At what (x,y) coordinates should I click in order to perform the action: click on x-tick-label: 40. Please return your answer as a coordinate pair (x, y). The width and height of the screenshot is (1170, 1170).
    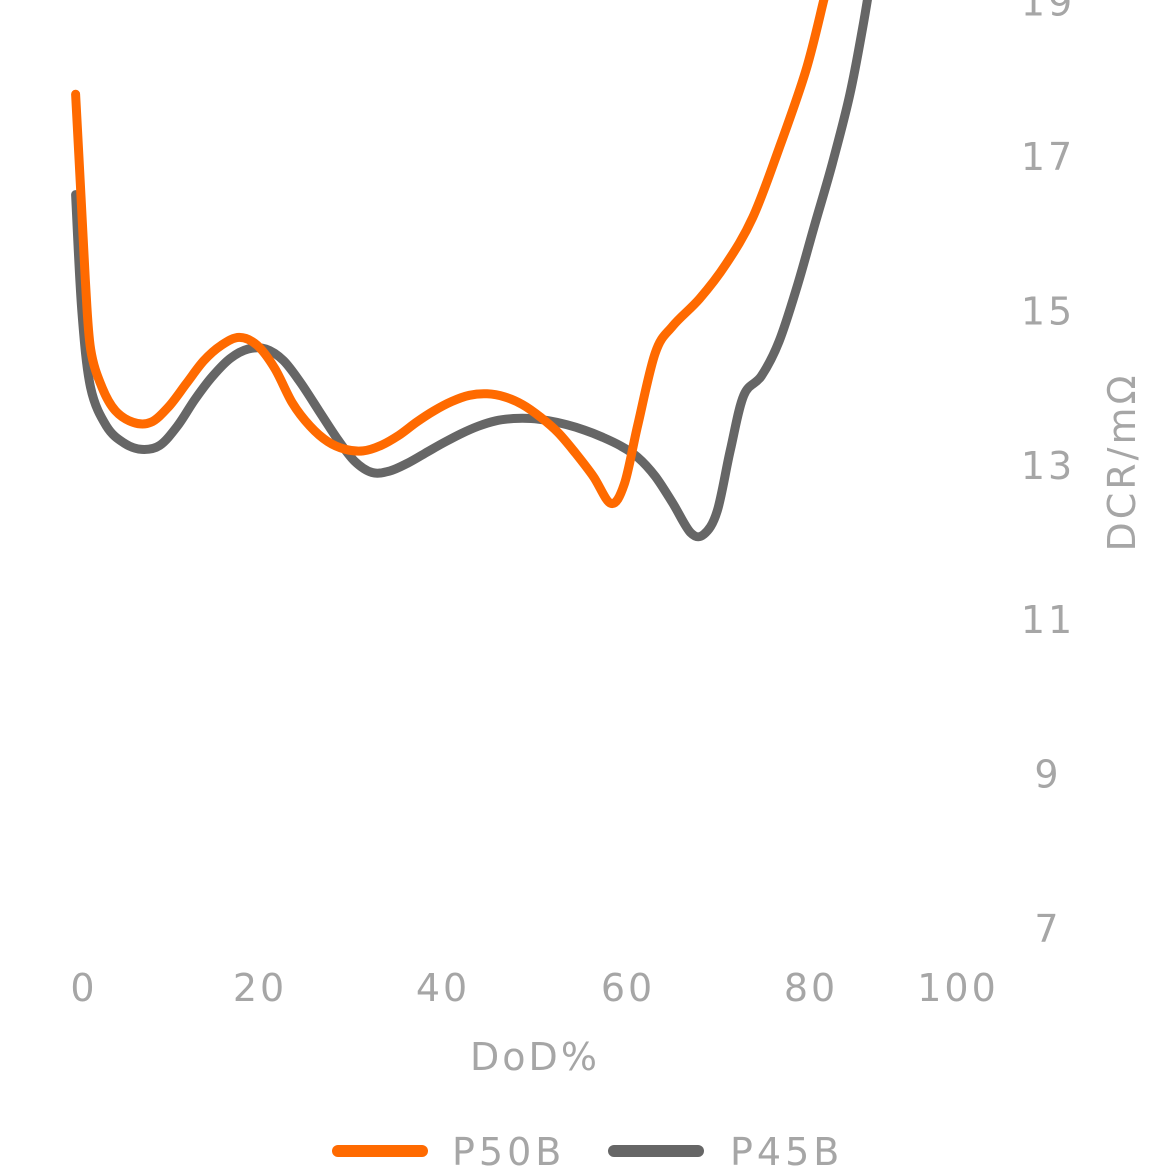
    Looking at the image, I should click on (443, 988).